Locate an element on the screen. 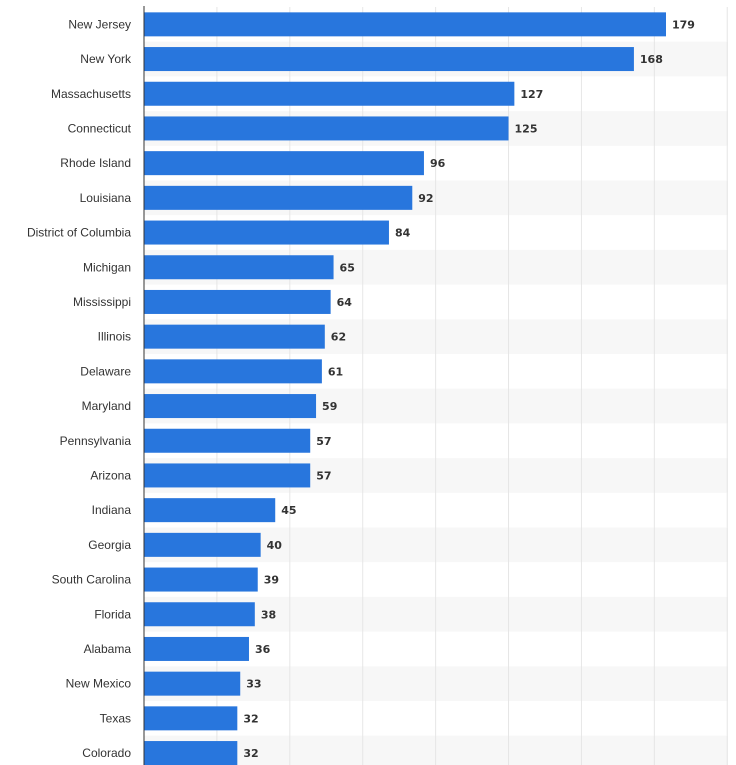 The width and height of the screenshot is (736, 765). category-label: Arizona is located at coordinates (110, 475).